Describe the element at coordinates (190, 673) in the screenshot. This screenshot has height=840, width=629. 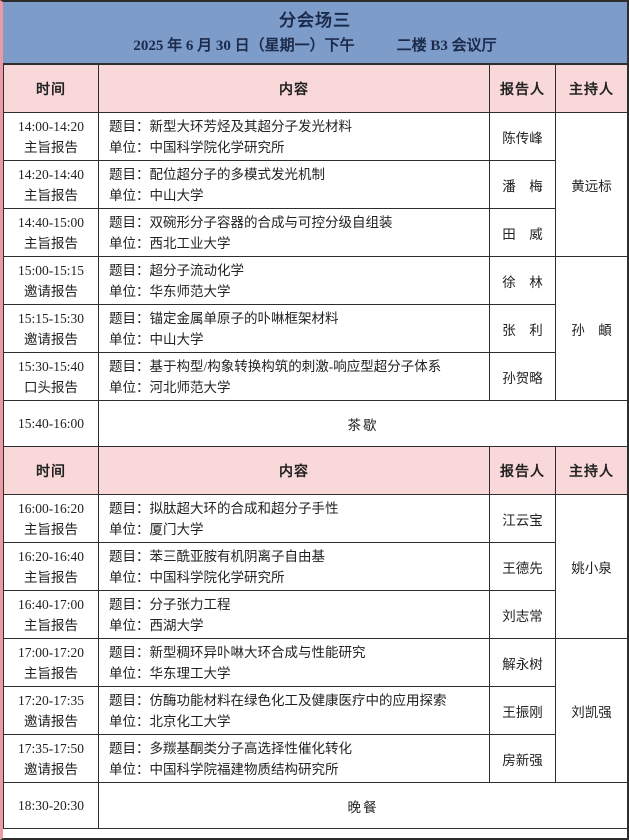
I see `talk-org: 华东理工大学` at that location.